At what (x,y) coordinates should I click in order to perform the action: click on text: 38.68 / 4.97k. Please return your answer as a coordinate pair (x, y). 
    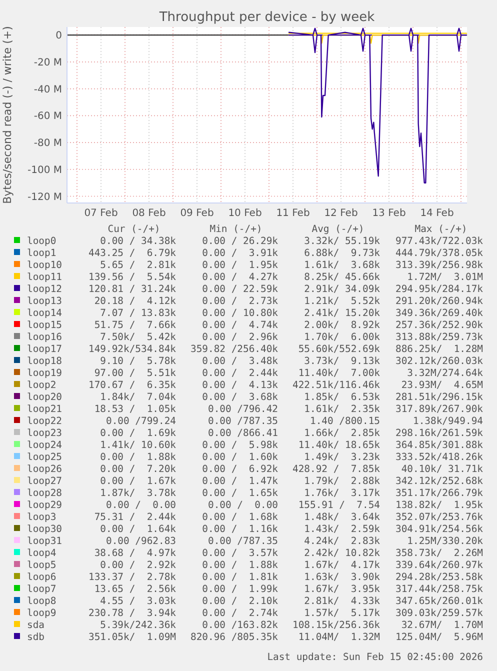
    Looking at the image, I should click on (135, 553).